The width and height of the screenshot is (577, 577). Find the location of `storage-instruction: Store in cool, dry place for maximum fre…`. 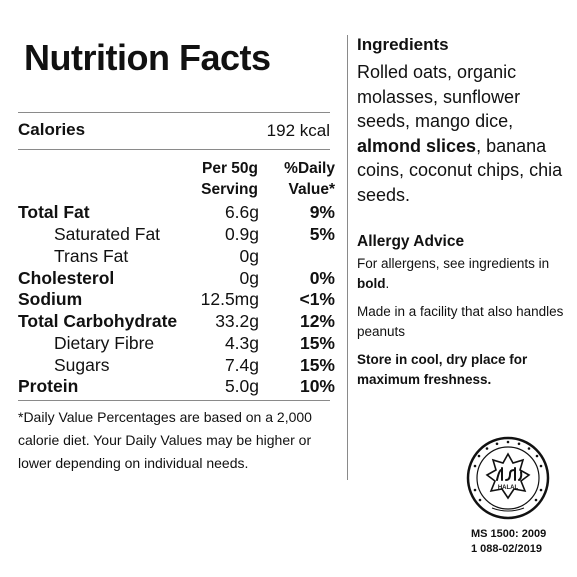

storage-instruction: Store in cool, dry place for maximum fre… is located at coordinates (442, 369).